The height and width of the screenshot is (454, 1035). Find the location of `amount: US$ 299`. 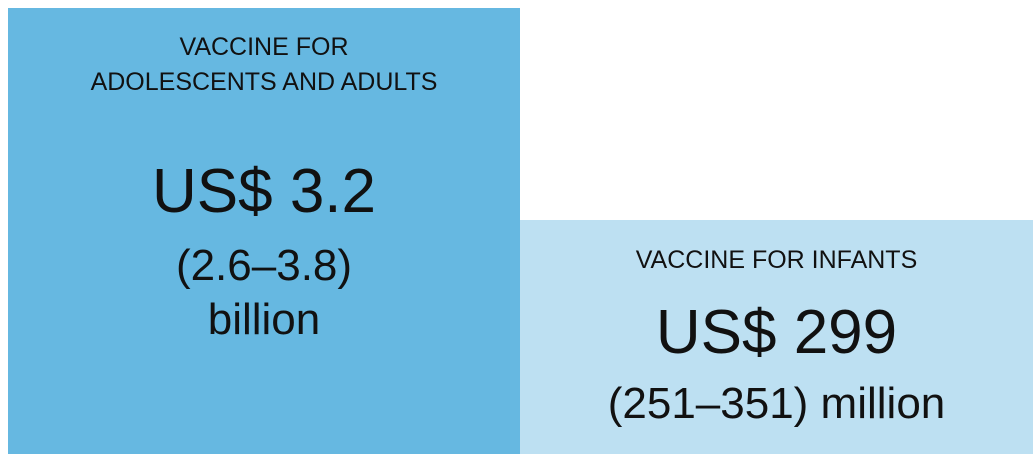

amount: US$ 299 is located at coordinates (776, 332).